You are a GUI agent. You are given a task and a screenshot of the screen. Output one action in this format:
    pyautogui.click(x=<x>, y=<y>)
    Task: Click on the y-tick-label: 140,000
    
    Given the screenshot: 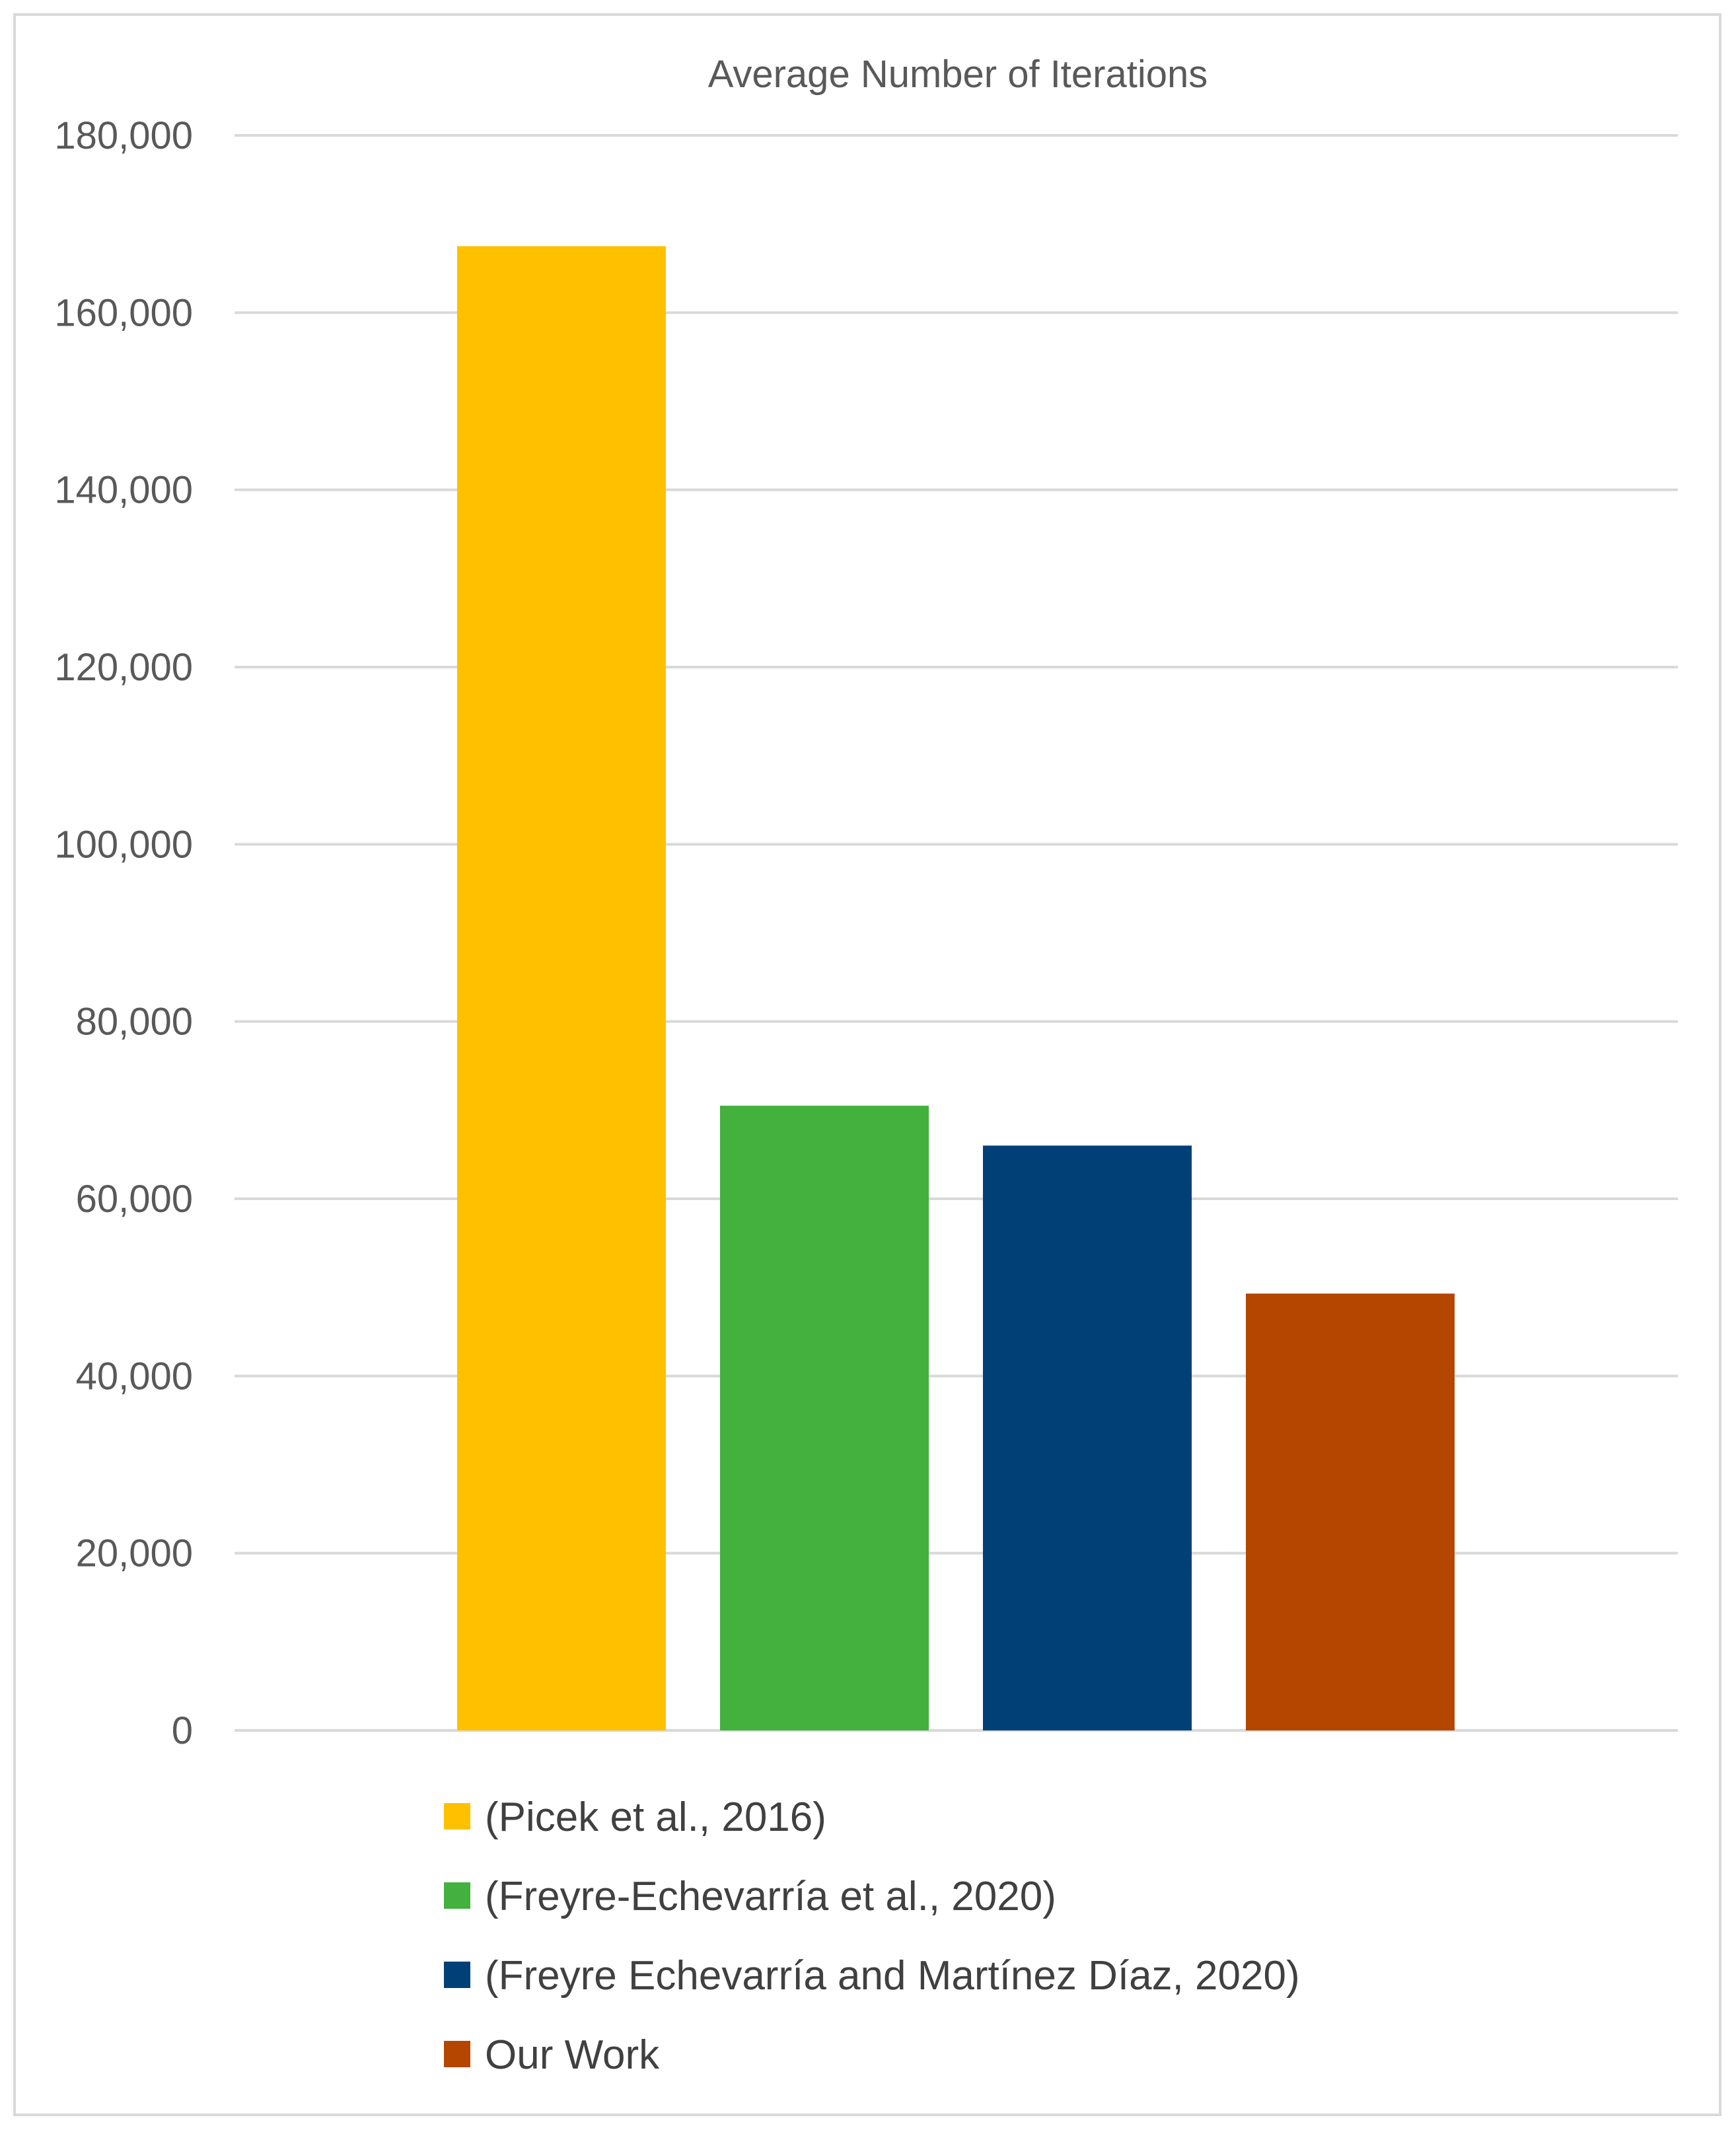 What is the action you would take?
    pyautogui.click(x=123, y=490)
    